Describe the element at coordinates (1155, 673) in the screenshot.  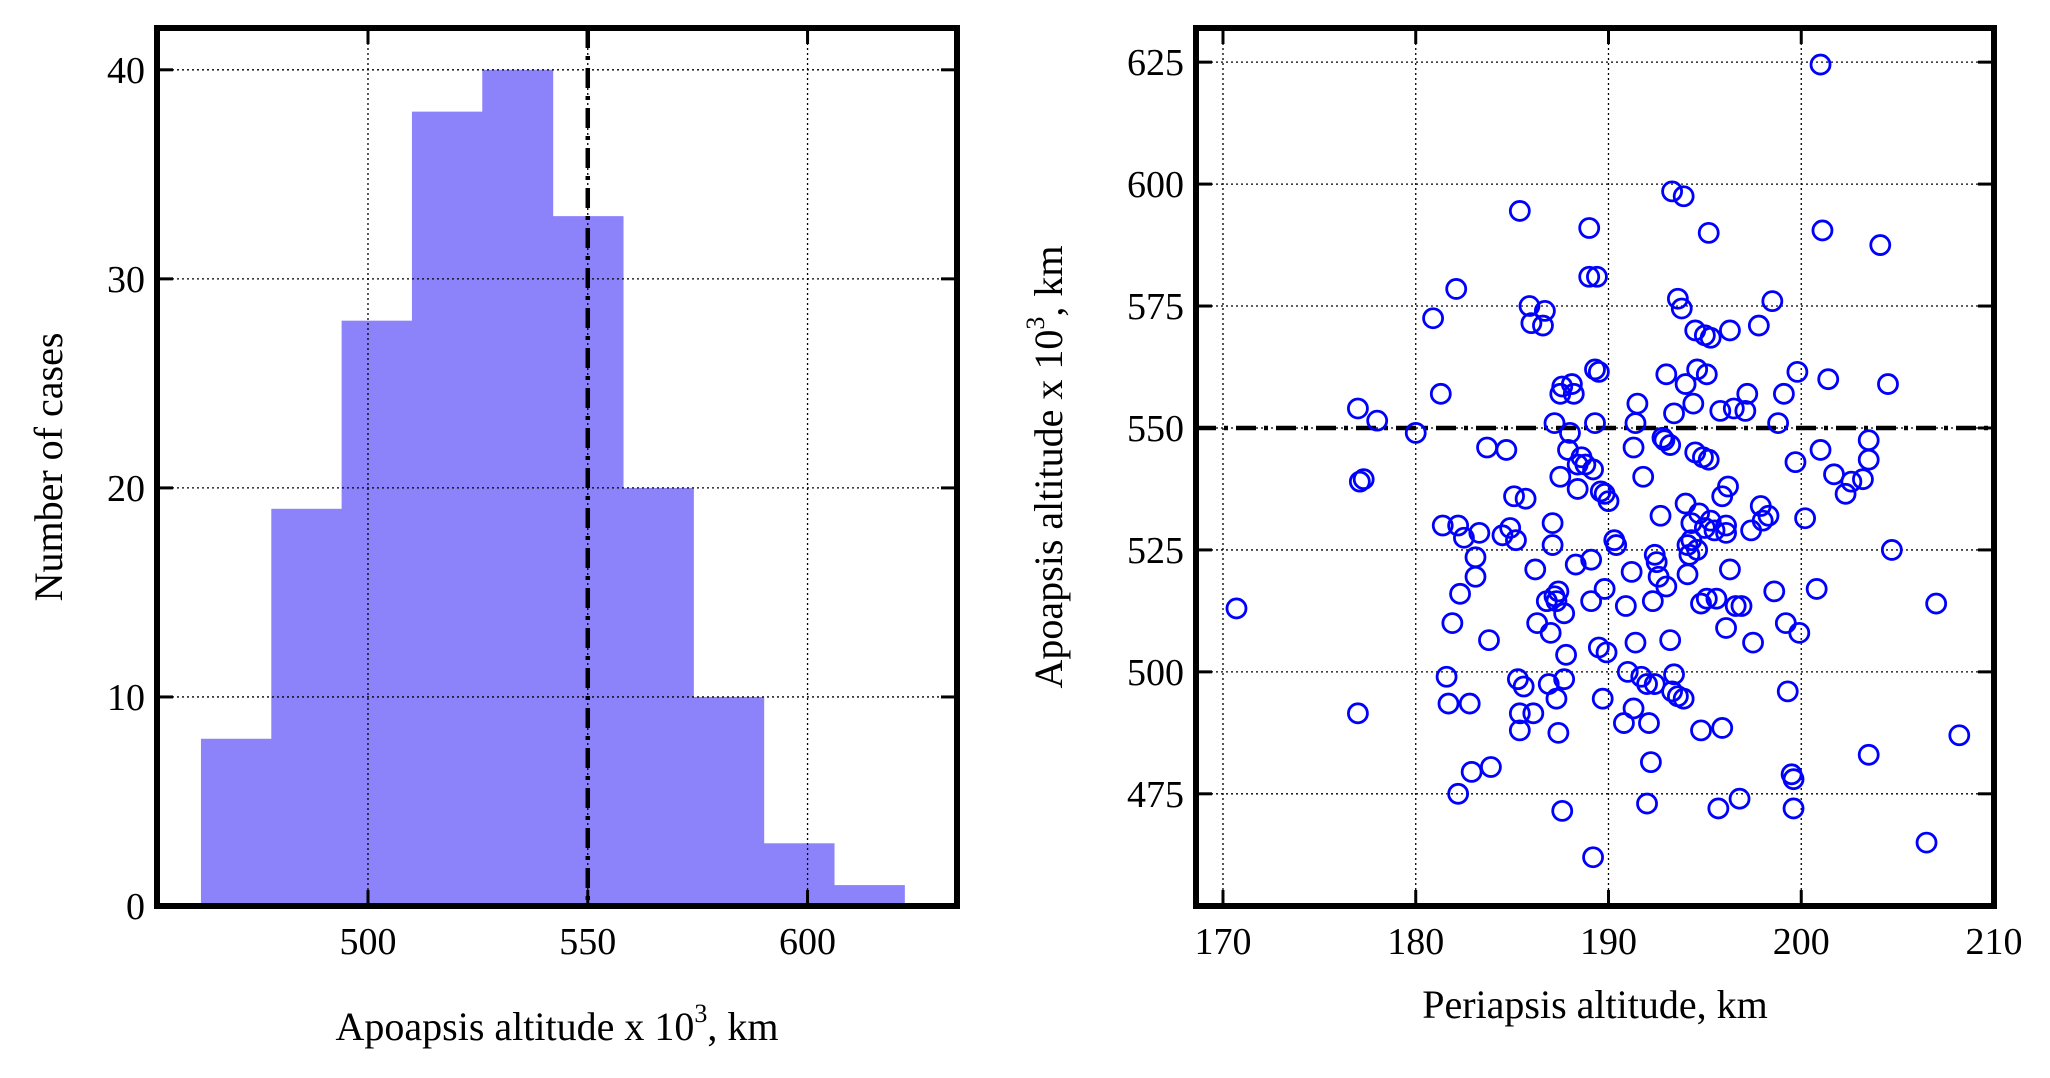
I see `y-tick-label: 500` at that location.